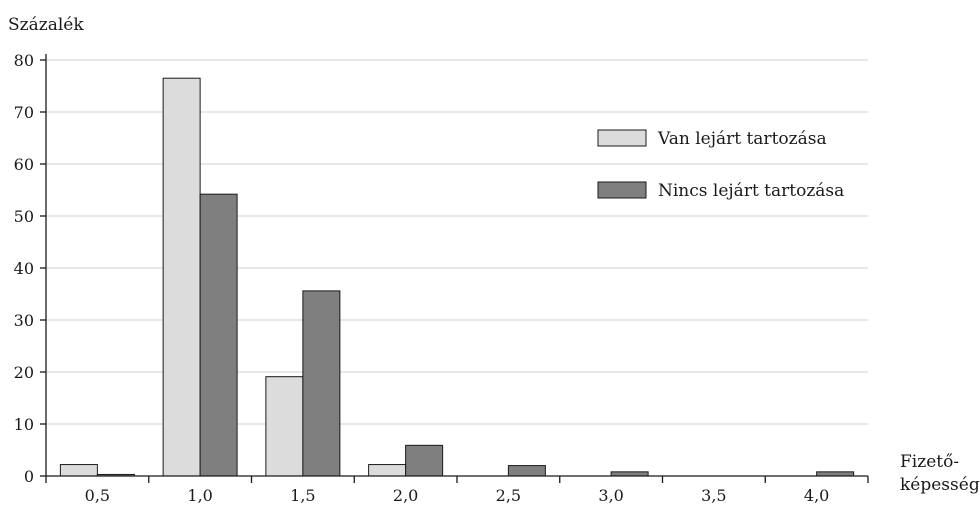 This screenshot has height=513, width=980. I want to click on x-axis-label-line1: Fizető-, so click(929, 462).